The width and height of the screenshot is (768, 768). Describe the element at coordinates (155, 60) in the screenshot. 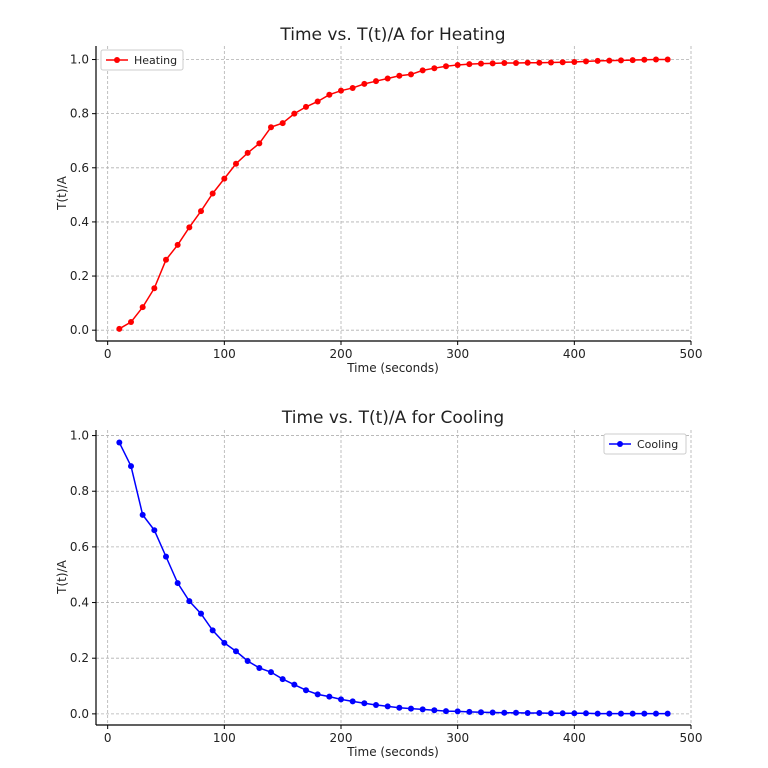

I see `legend-label: Heating` at that location.